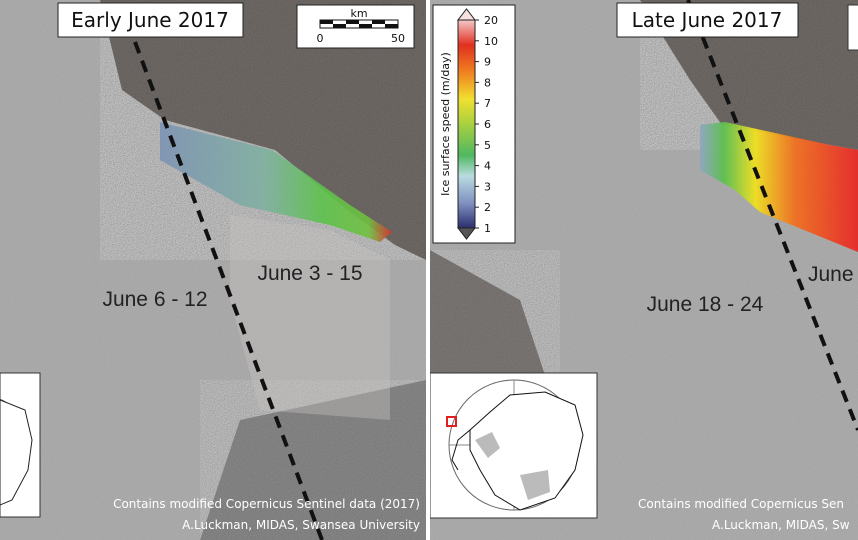 The width and height of the screenshot is (858, 540). What do you see at coordinates (445, 124) in the screenshot?
I see `colorbar-title: Ice surface speed (m/day)` at bounding box center [445, 124].